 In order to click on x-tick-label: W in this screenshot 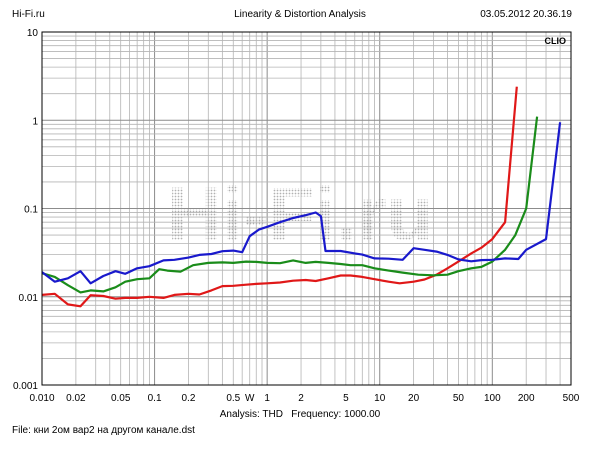, I will do `click(250, 398)`.